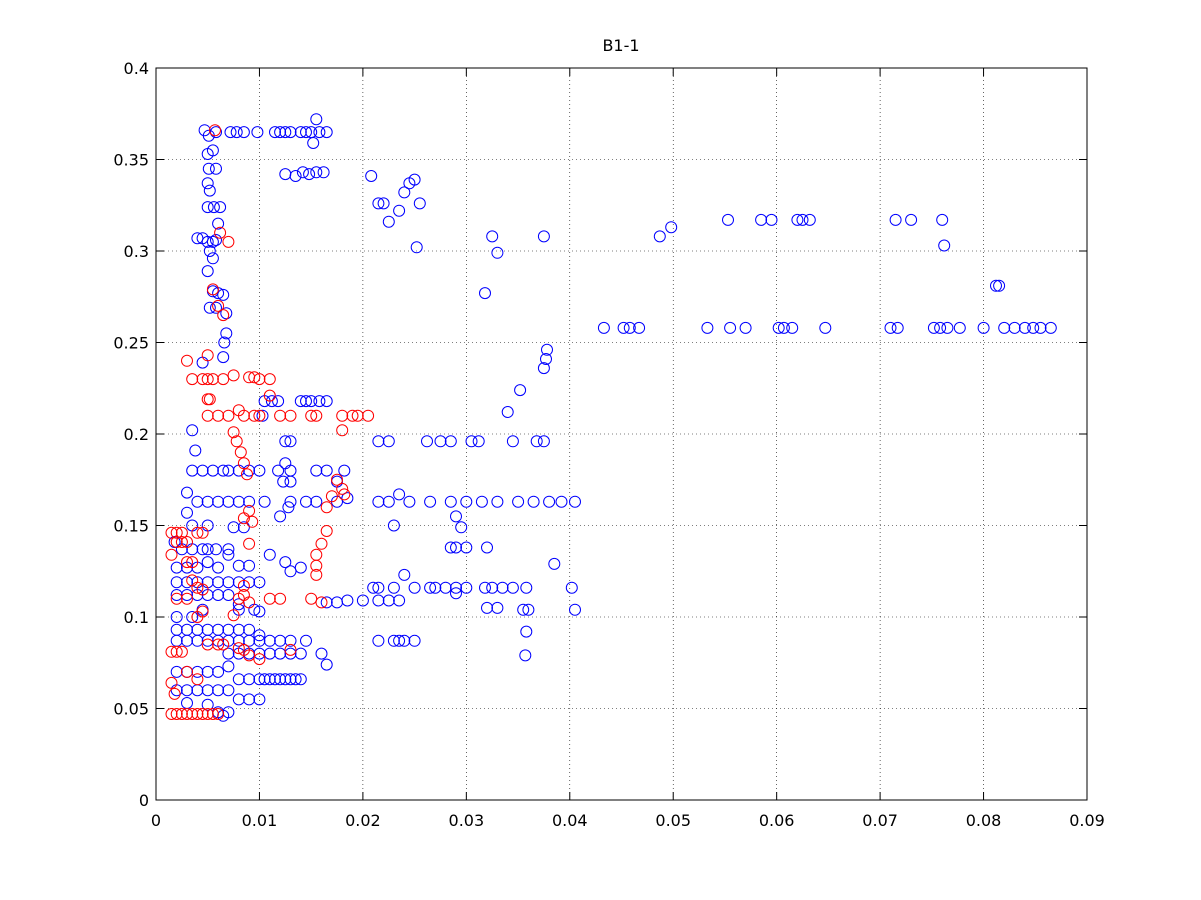 The image size is (1201, 900). I want to click on y-tick-label: 0.25, so click(131, 343).